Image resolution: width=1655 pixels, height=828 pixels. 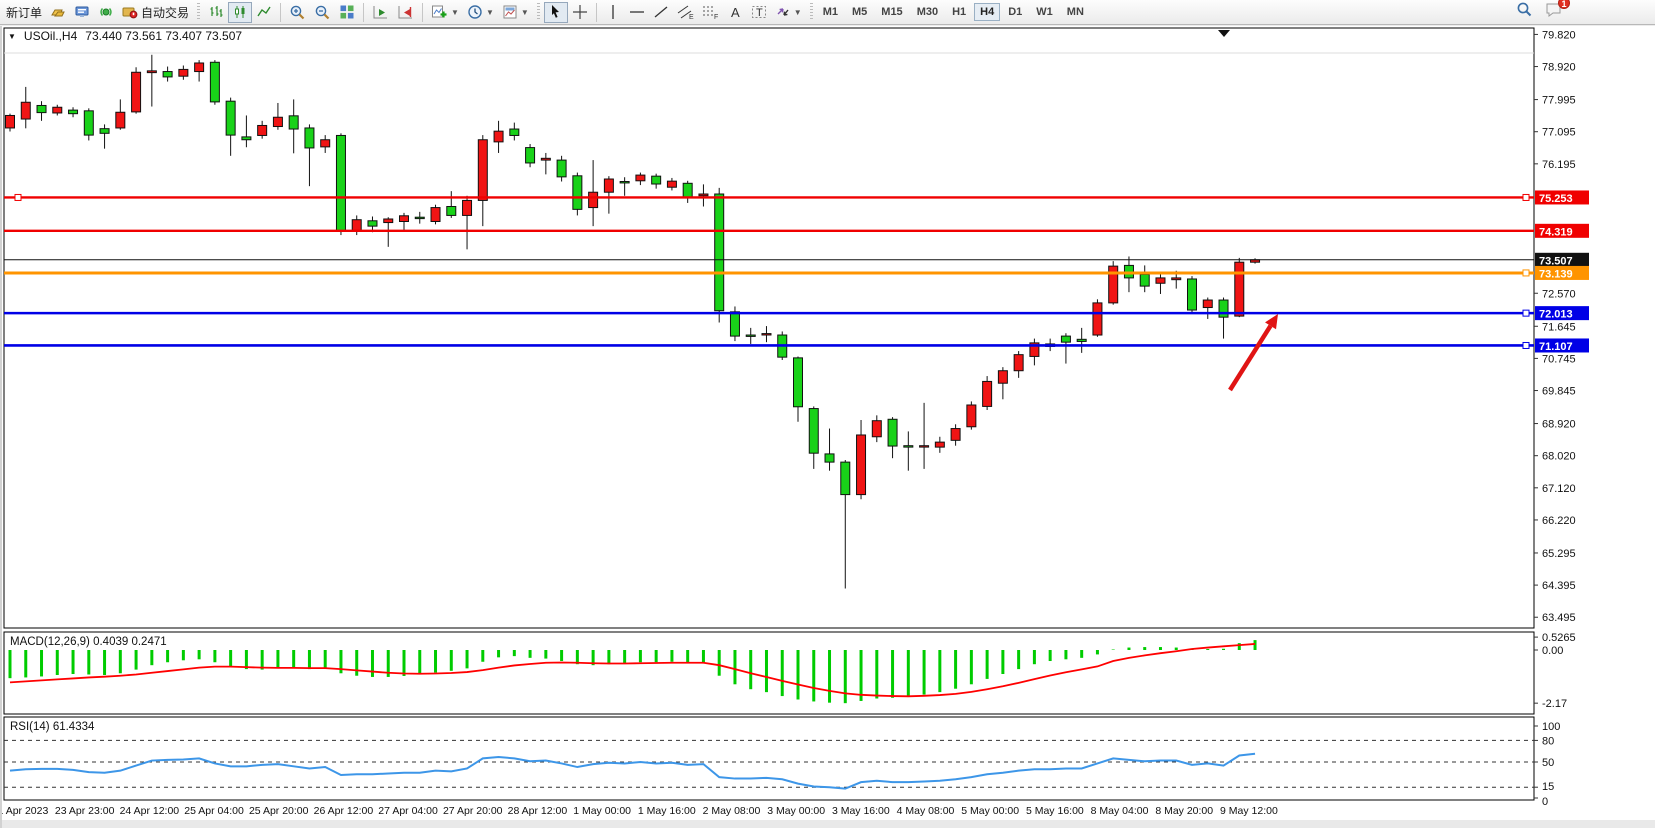 I want to click on annotation-arrow, so click(x=1253, y=353).